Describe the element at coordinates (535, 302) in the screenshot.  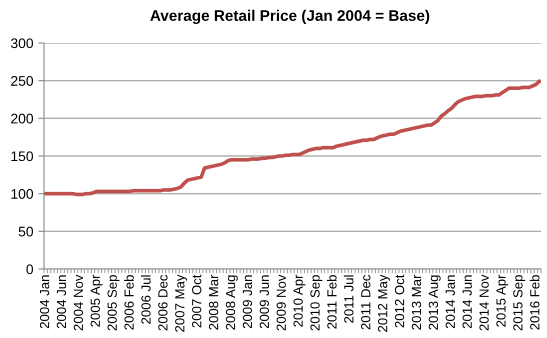
I see `x-tick-label: 2016 Feb` at that location.